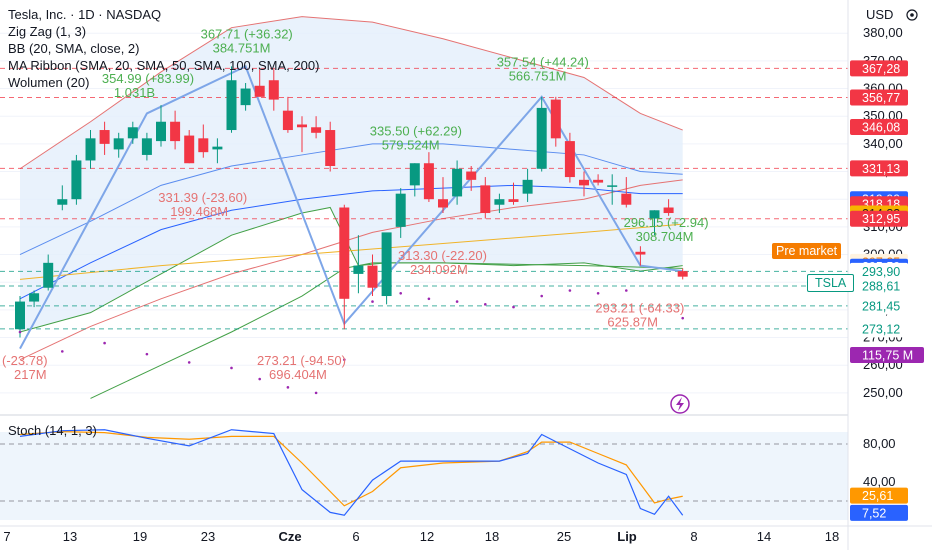  I want to click on price-tag-value: 293,90, so click(881, 272).